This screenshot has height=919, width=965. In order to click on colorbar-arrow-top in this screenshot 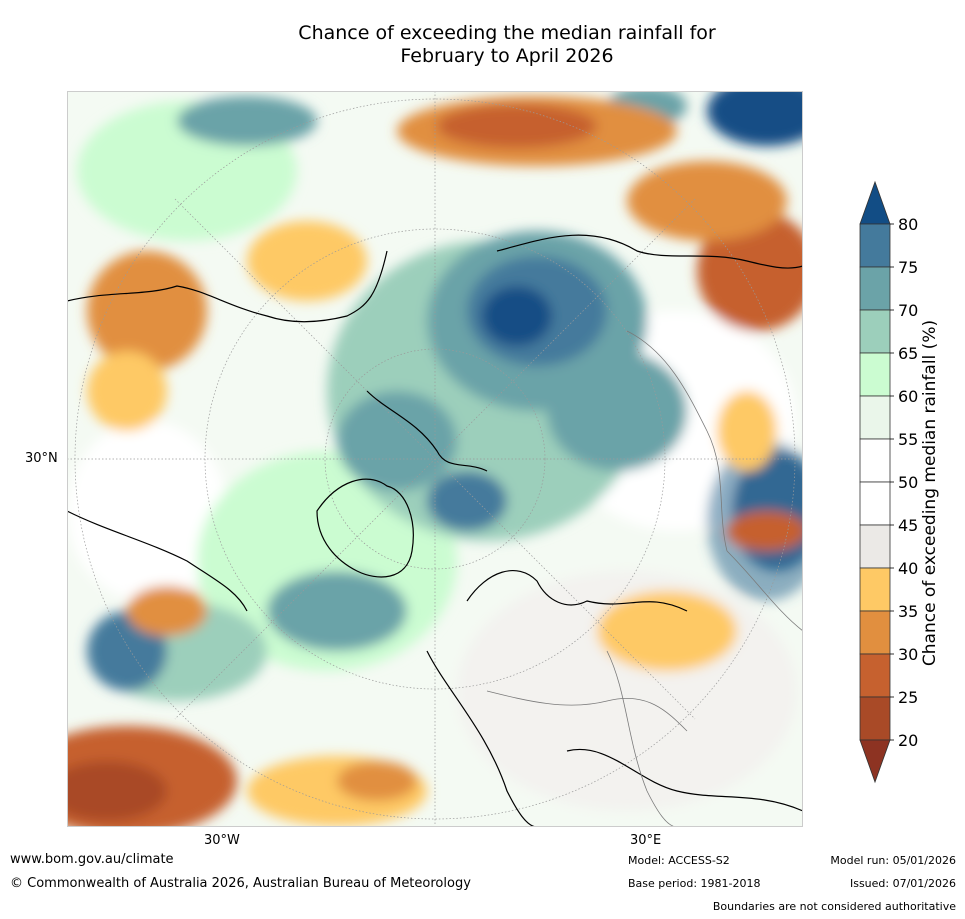, I will do `click(875, 202)`.